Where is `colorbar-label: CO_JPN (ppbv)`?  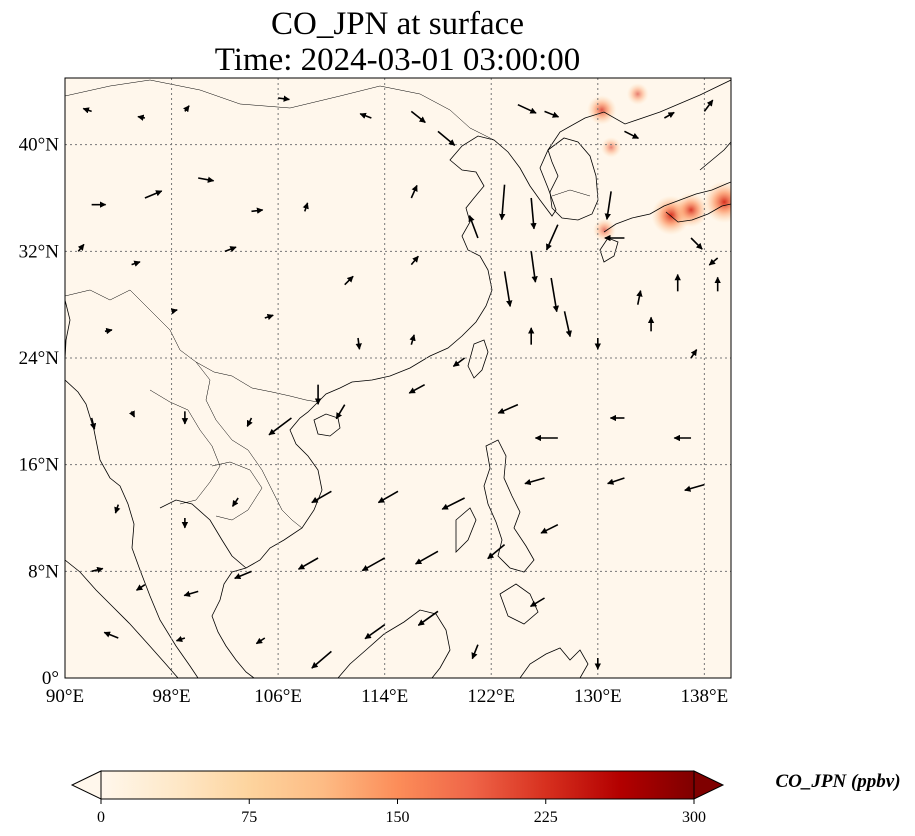
colorbar-label: CO_JPN (ppbv) is located at coordinates (837, 781).